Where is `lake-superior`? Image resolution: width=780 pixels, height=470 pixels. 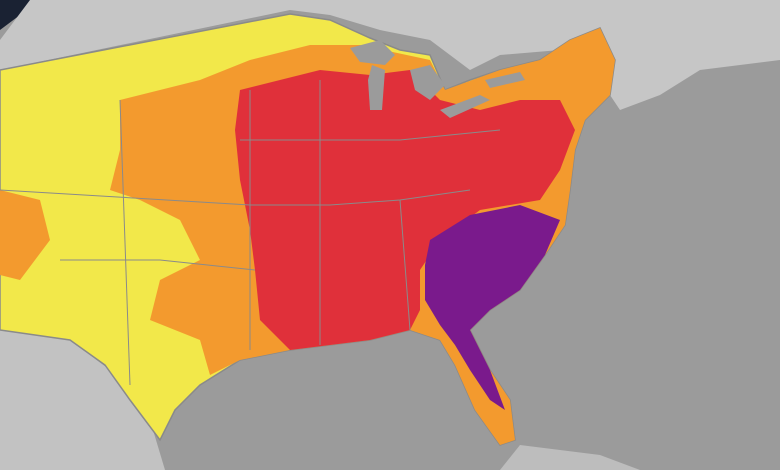 lake-superior is located at coordinates (372, 52).